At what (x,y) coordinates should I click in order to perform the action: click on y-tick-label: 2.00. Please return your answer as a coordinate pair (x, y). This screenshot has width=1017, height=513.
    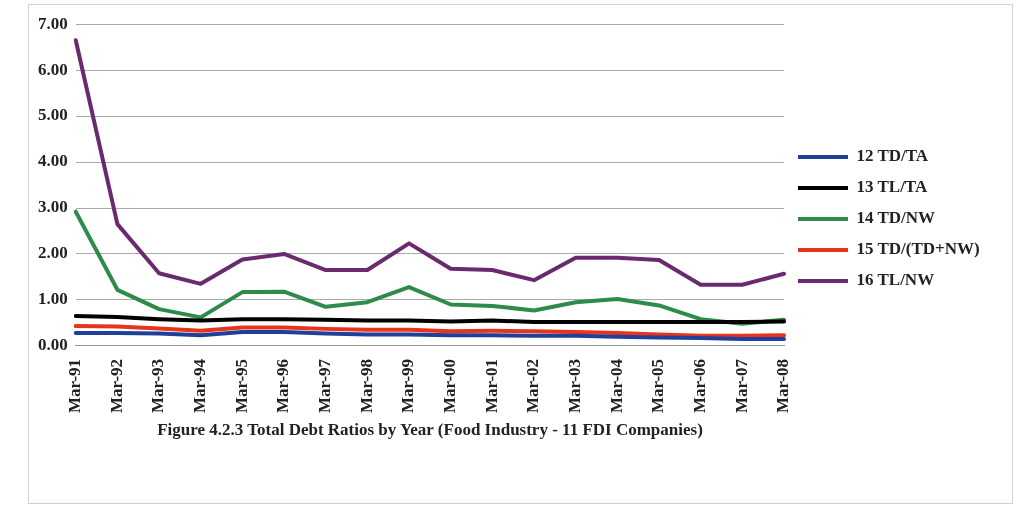
    Looking at the image, I should click on (53, 253).